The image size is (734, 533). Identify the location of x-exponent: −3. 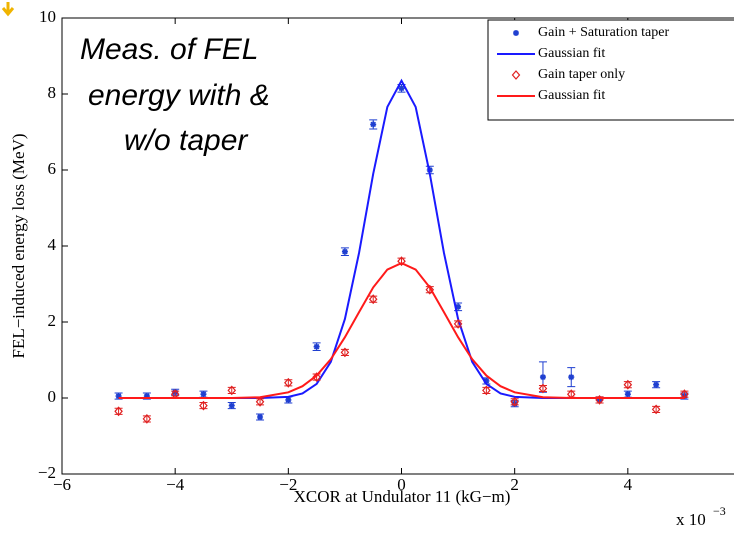
(719, 511).